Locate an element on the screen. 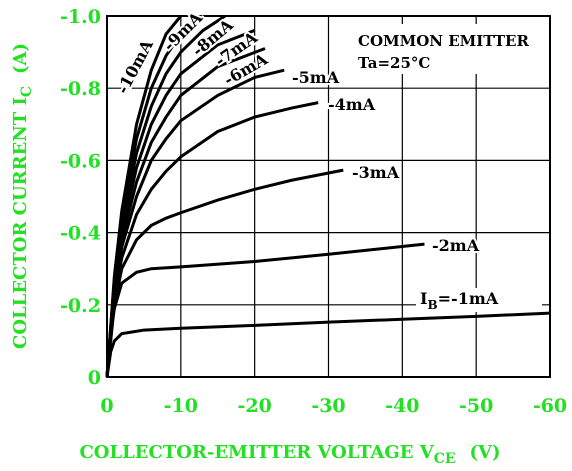 The image size is (572, 471). y-tick-label: -0.6 is located at coordinates (80, 161).